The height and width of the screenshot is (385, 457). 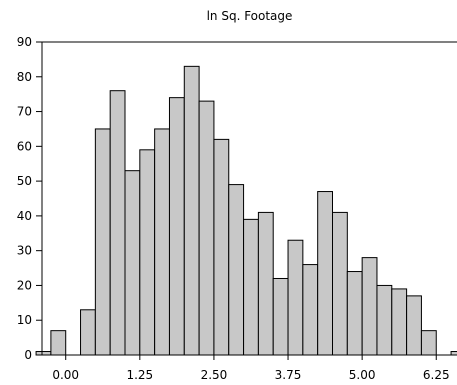 I want to click on y-axis-tick-label: 10, so click(x=24, y=320).